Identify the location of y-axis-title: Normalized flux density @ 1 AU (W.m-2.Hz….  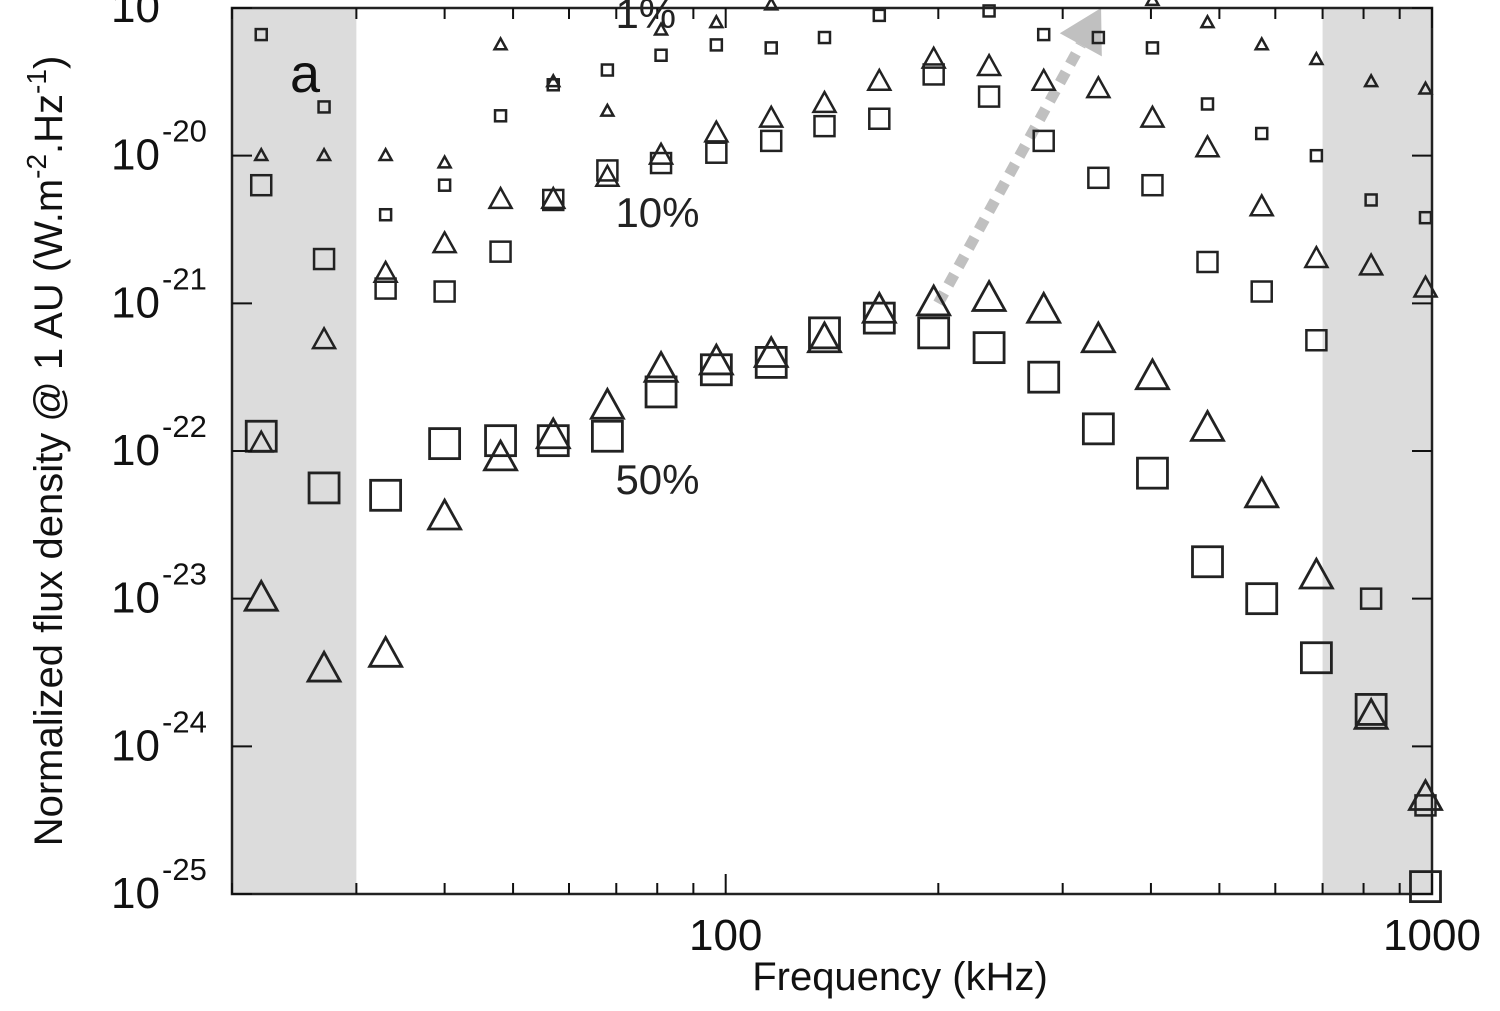
(46, 451).